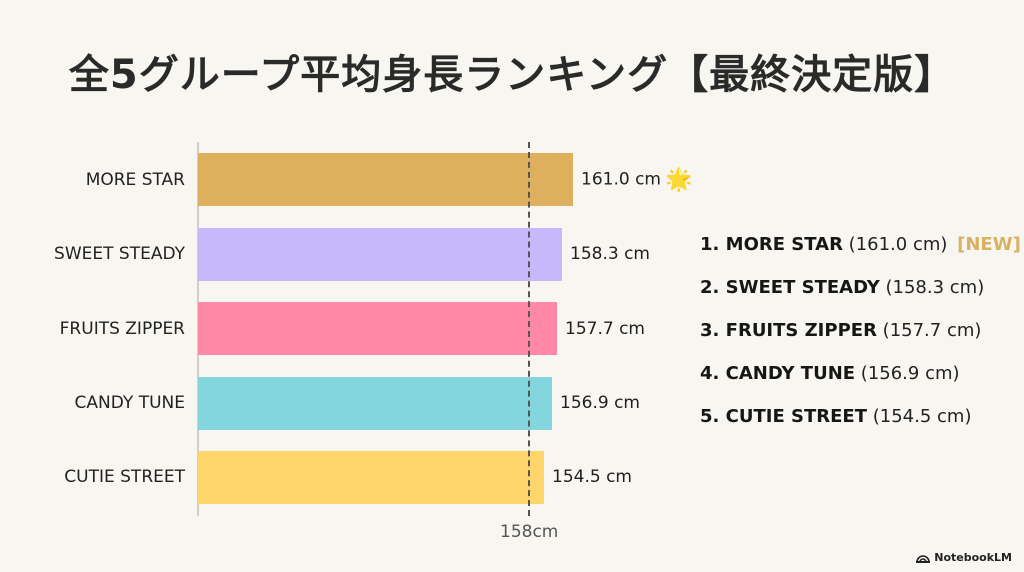 The height and width of the screenshot is (572, 1024). Describe the element at coordinates (512, 75) in the screenshot. I see `chart-title: 全5グループ平均身長ランキング【最終決定版】` at that location.